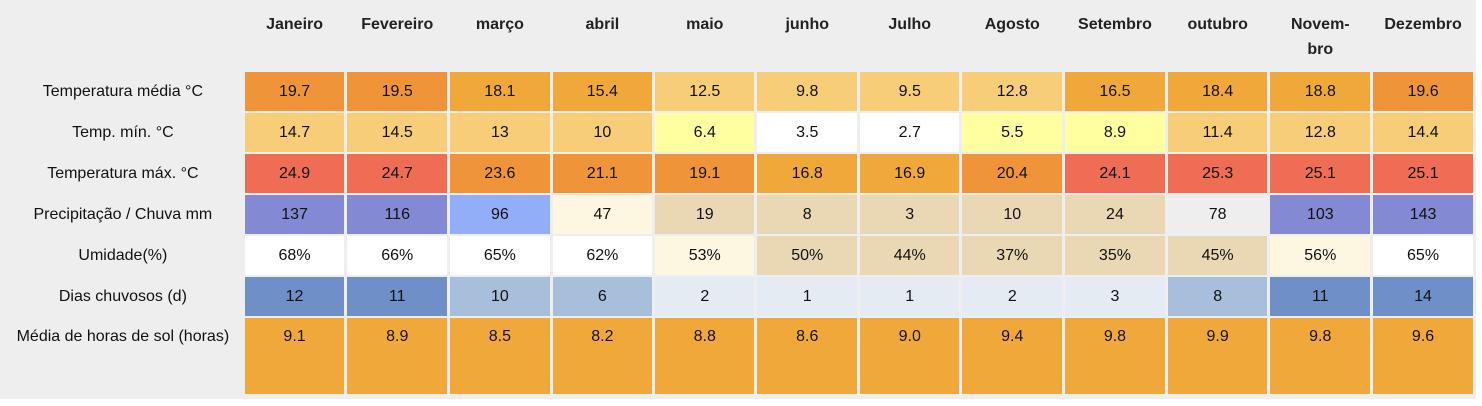  I want to click on table-cell: 24, so click(1115, 214).